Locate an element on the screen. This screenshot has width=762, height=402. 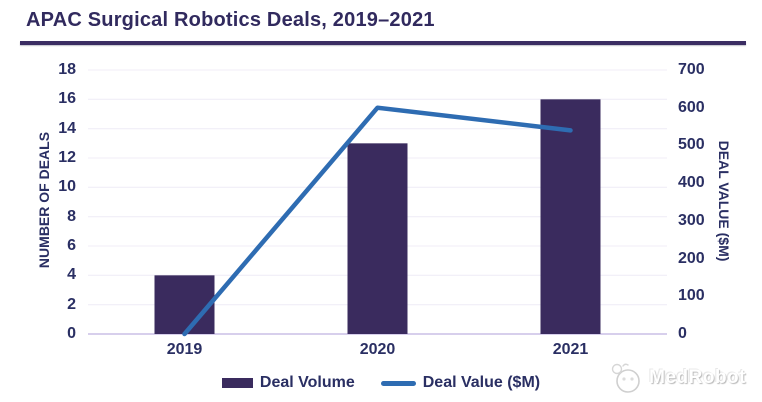
deal-volume-swatch-icon is located at coordinates (237, 383).